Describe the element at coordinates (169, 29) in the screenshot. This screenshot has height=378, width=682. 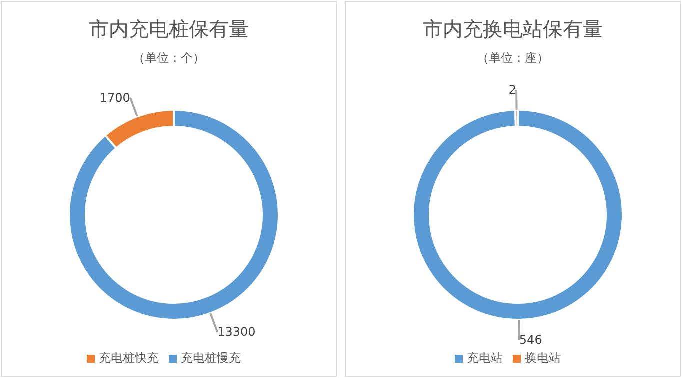
I see `chart-title: 市内充电桩保有量` at that location.